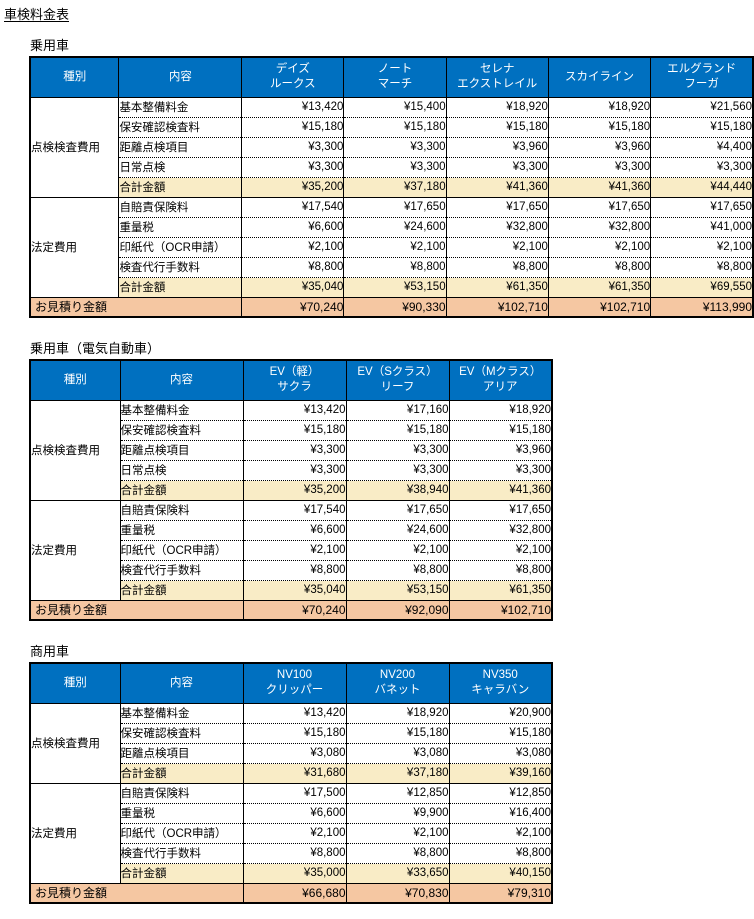  What do you see at coordinates (397, 610) in the screenshot?
I see `estimate-value-cell: ¥92,090` at bounding box center [397, 610].